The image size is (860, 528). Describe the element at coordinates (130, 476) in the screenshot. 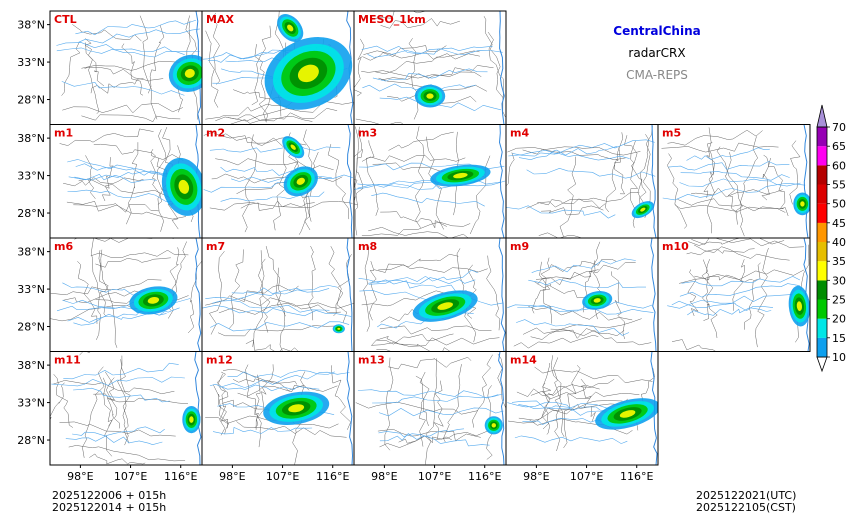

I see `lon-tick-label: 107°E` at that location.